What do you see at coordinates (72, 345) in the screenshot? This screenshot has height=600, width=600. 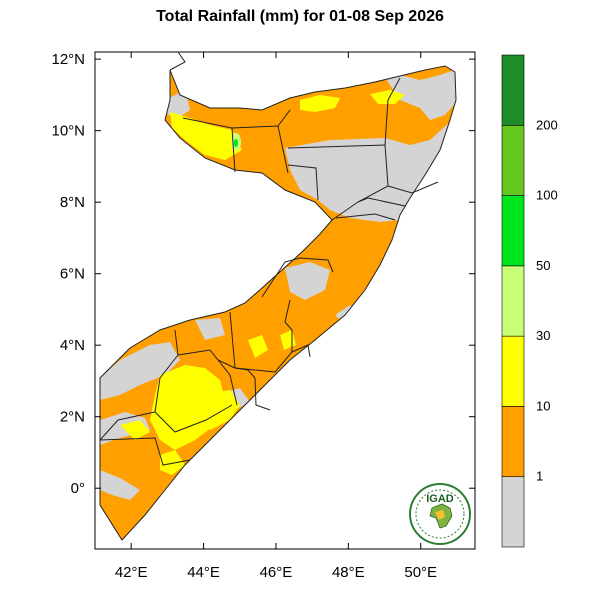 I see `y-tick-label: 4°N` at bounding box center [72, 345].